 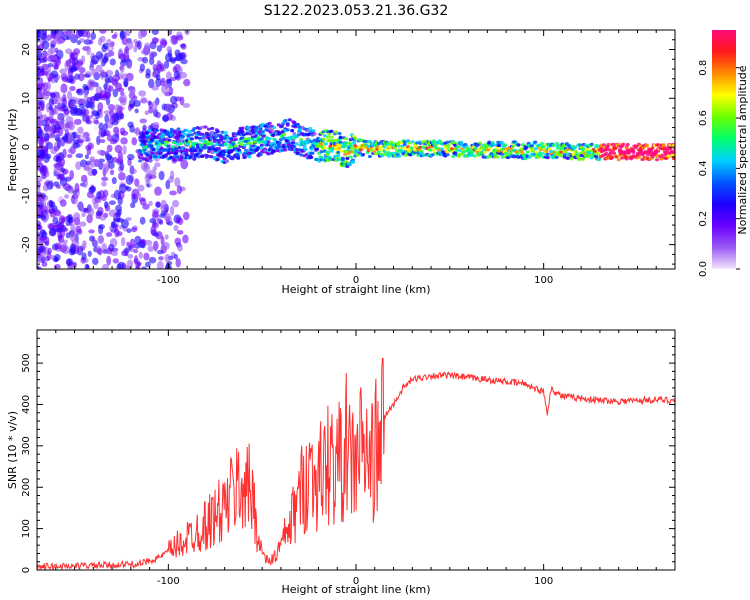 I want to click on figure-title: S122.2023.053.21.36.G32, so click(x=356, y=11).